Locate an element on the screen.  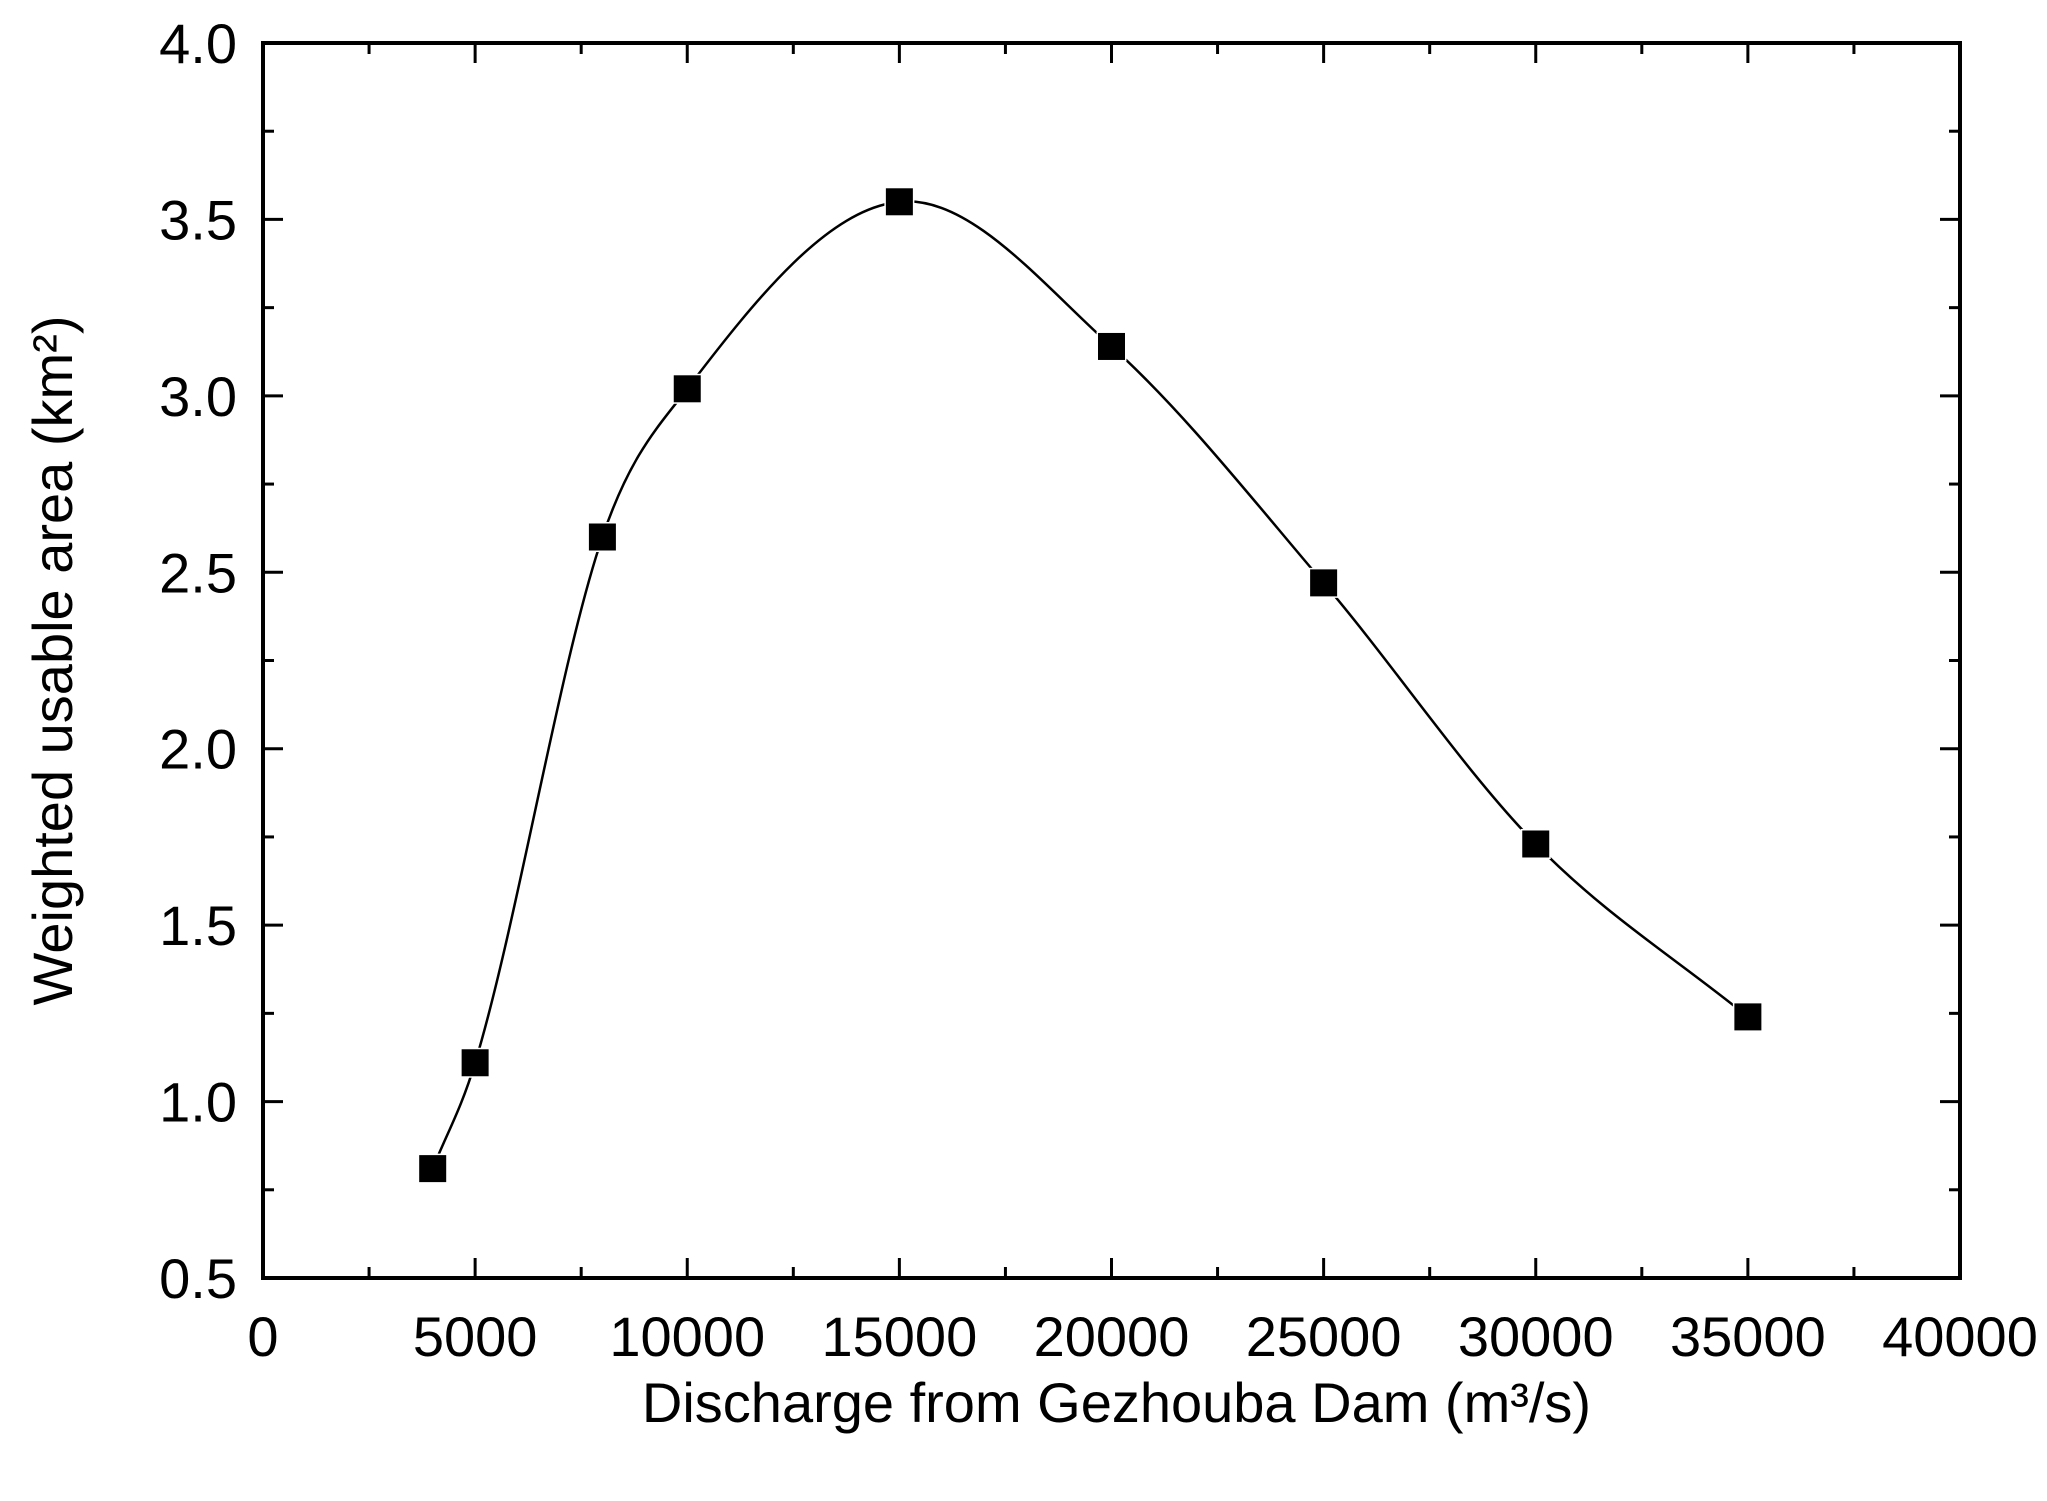
y-tick-label: 3.5 is located at coordinates (198, 219).